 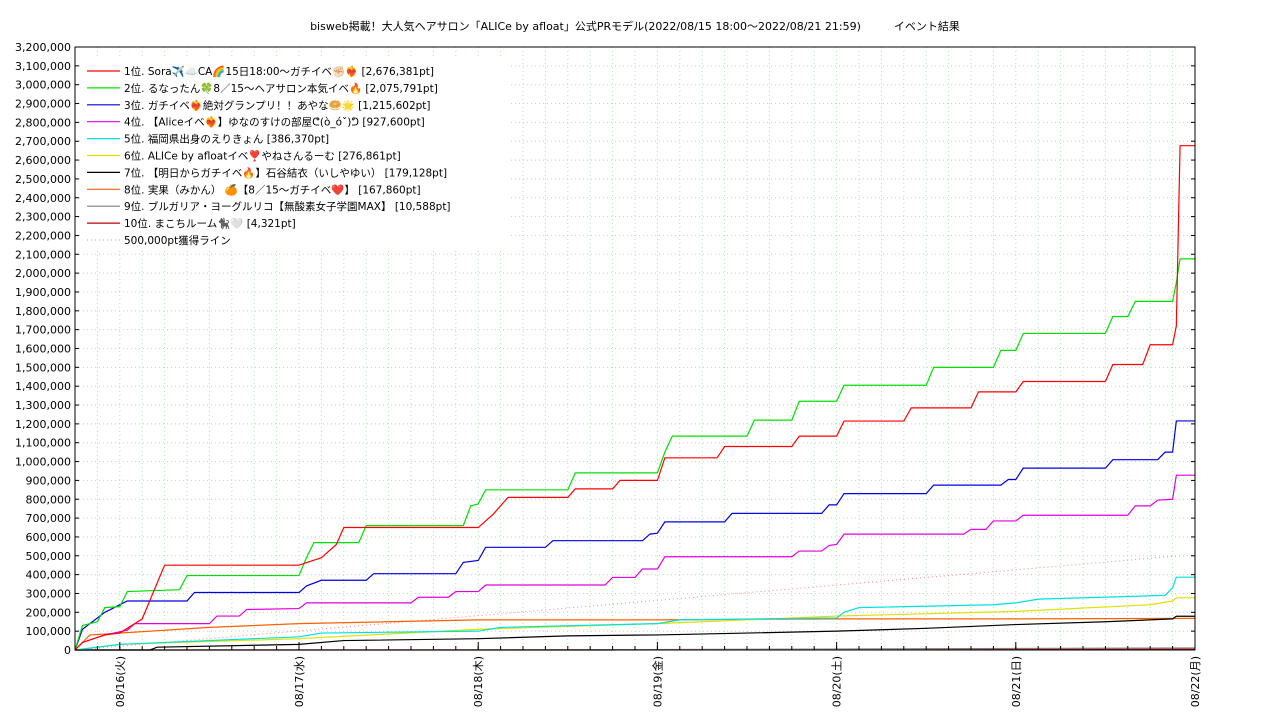 I want to click on y-tick-label: 3,200,000, so click(x=43, y=47).